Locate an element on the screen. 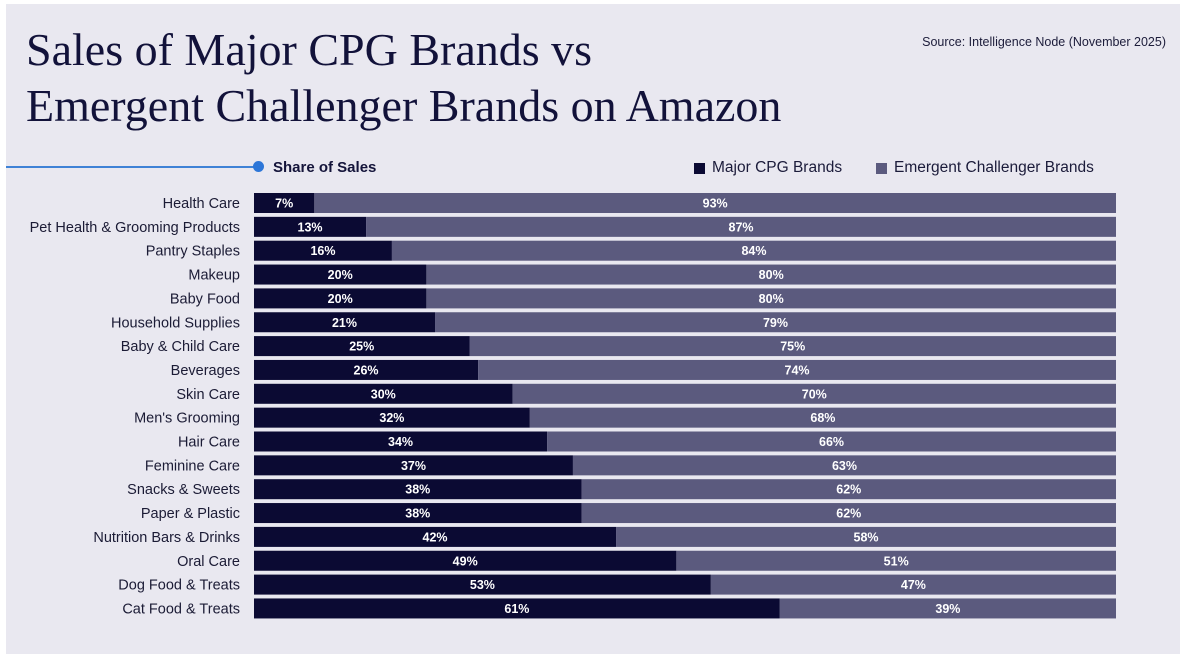 This screenshot has width=1186, height=658. data-label-major: 42% is located at coordinates (435, 537).